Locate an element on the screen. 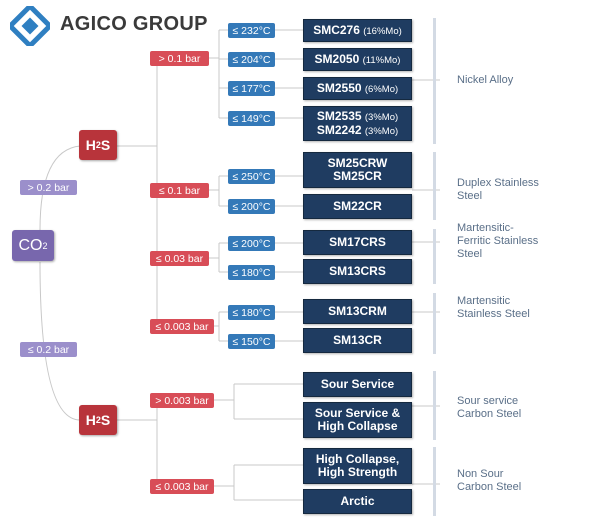 The image size is (592, 529). co2-subscript: 2 is located at coordinates (45, 245).